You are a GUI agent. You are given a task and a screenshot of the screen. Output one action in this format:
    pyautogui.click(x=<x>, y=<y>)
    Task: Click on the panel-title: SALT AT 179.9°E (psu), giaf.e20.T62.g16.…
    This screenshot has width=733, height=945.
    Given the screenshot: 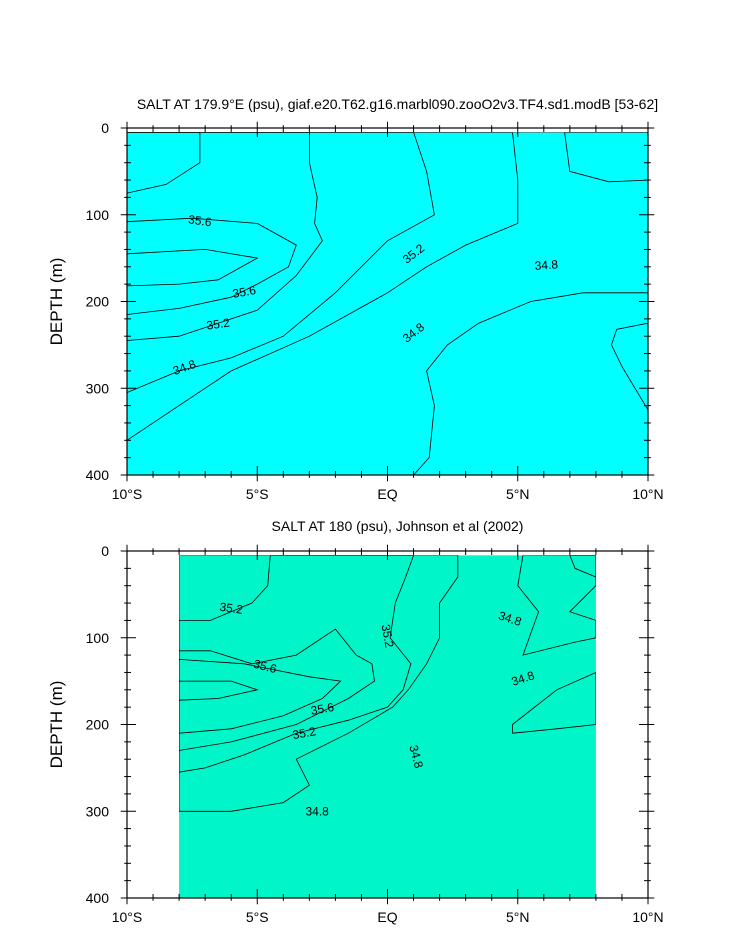 What is the action you would take?
    pyautogui.click(x=397, y=104)
    